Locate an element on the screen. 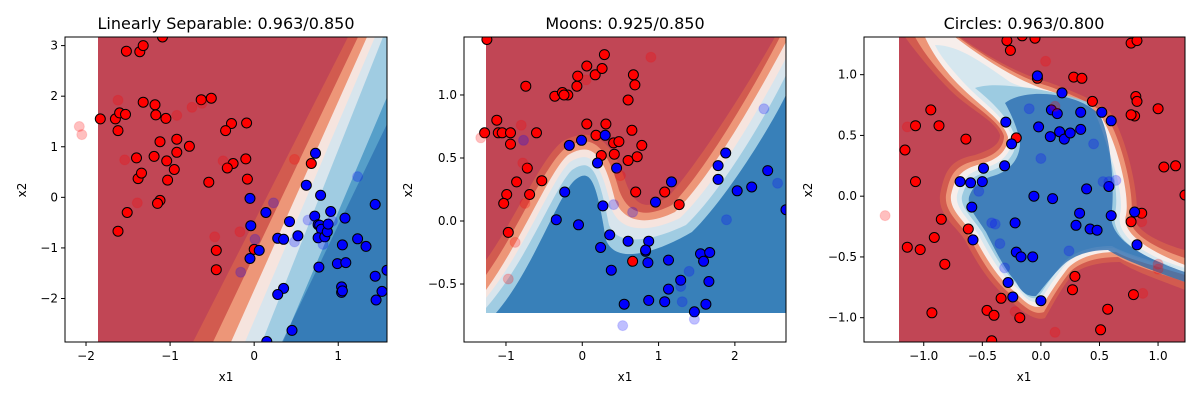  subplot-title: Linearly Separable: 0.963/0.850 is located at coordinates (226, 23).